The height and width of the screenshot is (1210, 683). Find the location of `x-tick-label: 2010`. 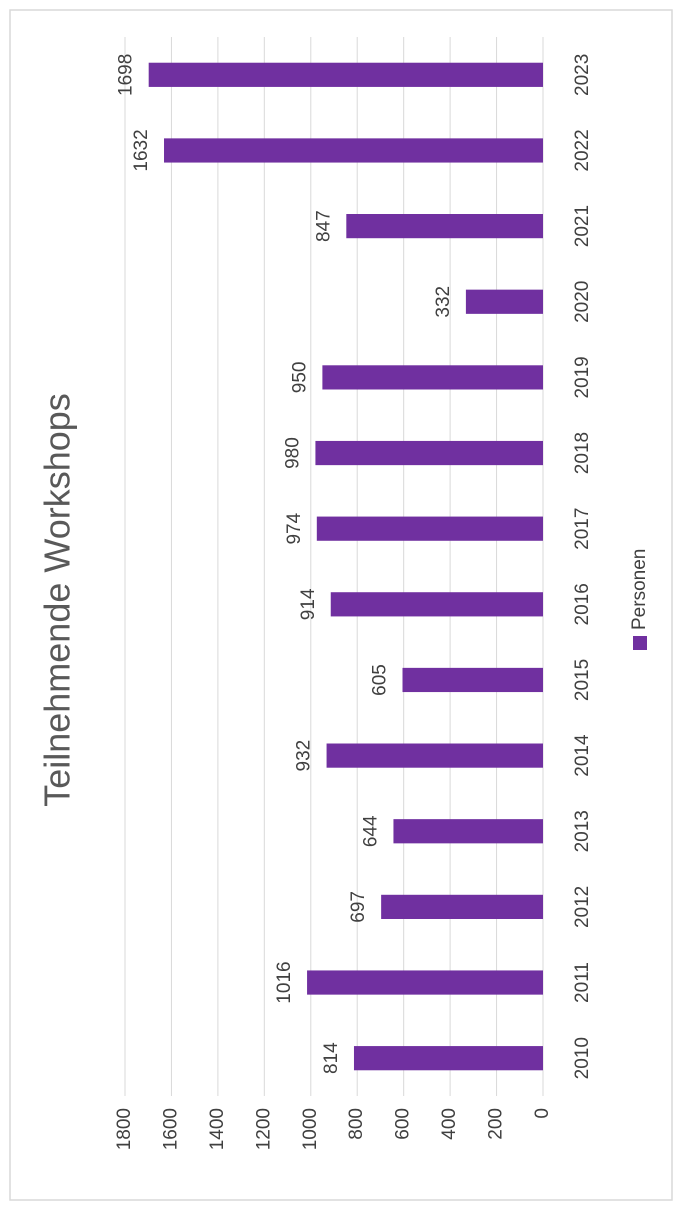

x-tick-label: 2010 is located at coordinates (582, 1058).